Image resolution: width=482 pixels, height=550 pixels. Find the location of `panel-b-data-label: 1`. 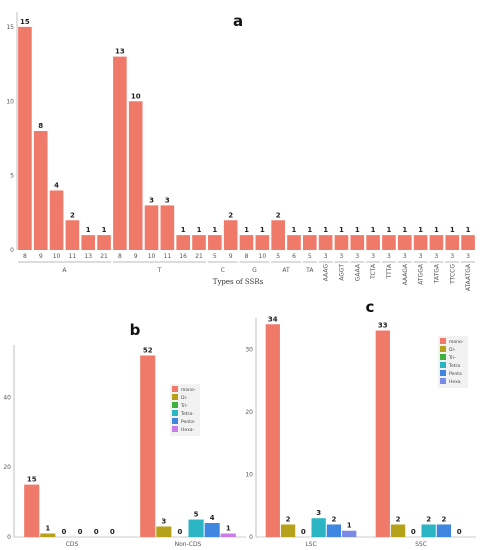

panel-b-data-label: 1 is located at coordinates (228, 529).